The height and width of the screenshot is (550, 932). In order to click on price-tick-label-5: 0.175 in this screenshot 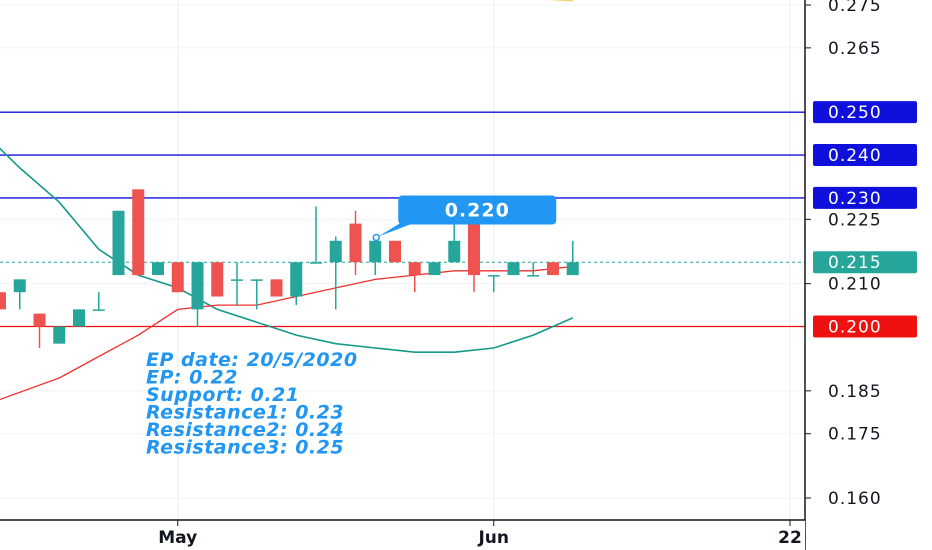, I will do `click(855, 435)`.